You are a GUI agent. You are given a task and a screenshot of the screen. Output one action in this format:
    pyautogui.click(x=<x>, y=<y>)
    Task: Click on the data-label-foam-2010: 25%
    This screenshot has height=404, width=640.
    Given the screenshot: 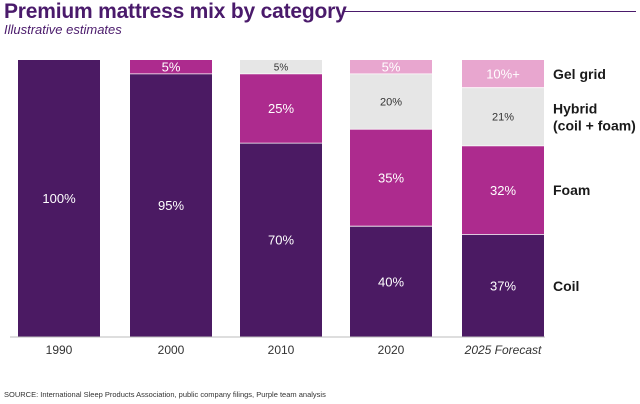 What is the action you would take?
    pyautogui.click(x=281, y=108)
    